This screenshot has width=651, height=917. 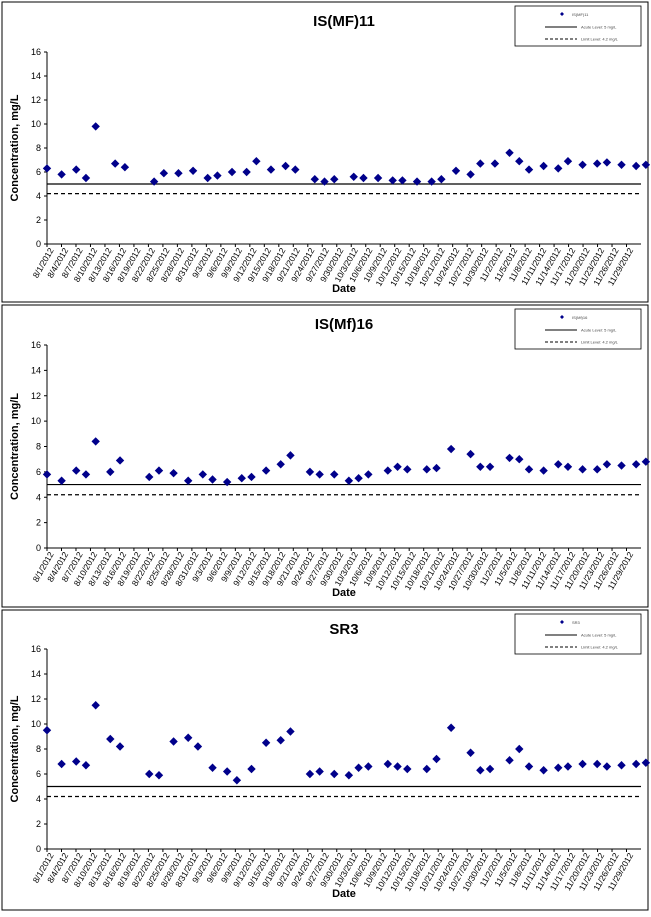 I want to click on y-axis-label: Concentration, mg/L, so click(x=15, y=446).